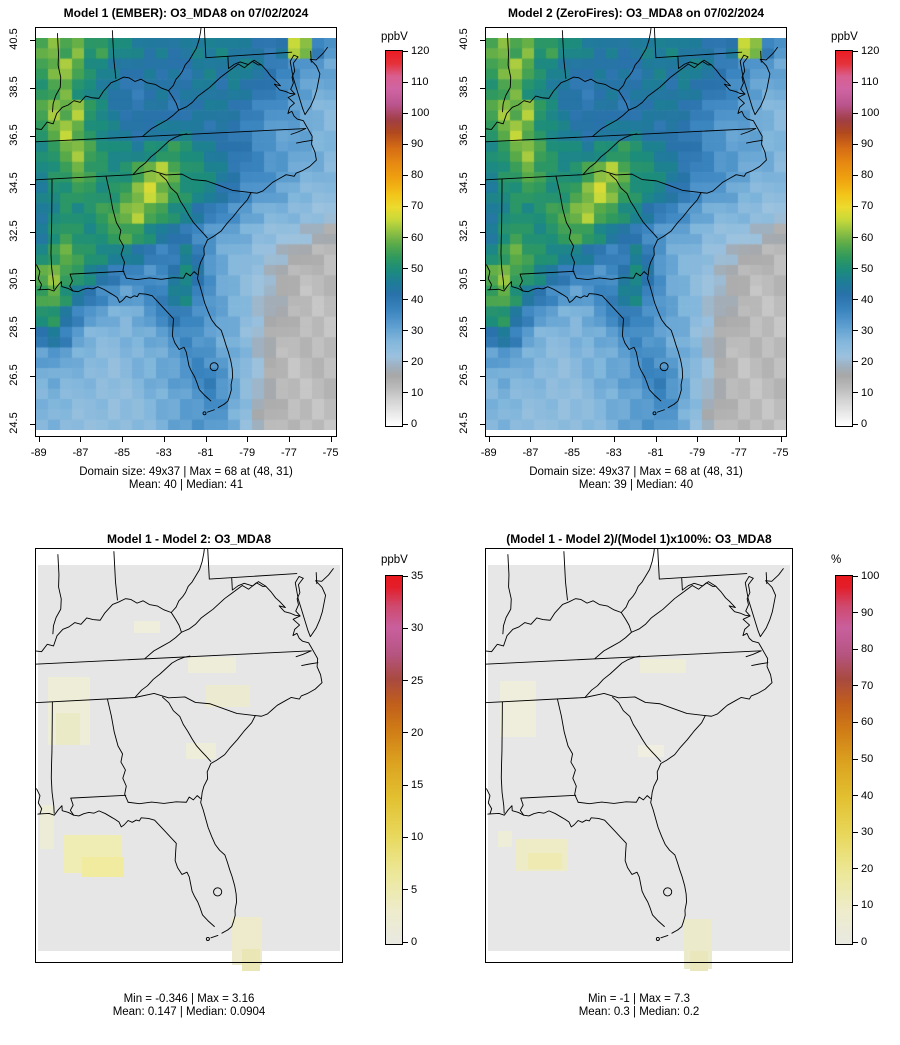 The image size is (900, 1045). What do you see at coordinates (417, 237) in the screenshot?
I see `colorbar-tick-label: 60` at bounding box center [417, 237].